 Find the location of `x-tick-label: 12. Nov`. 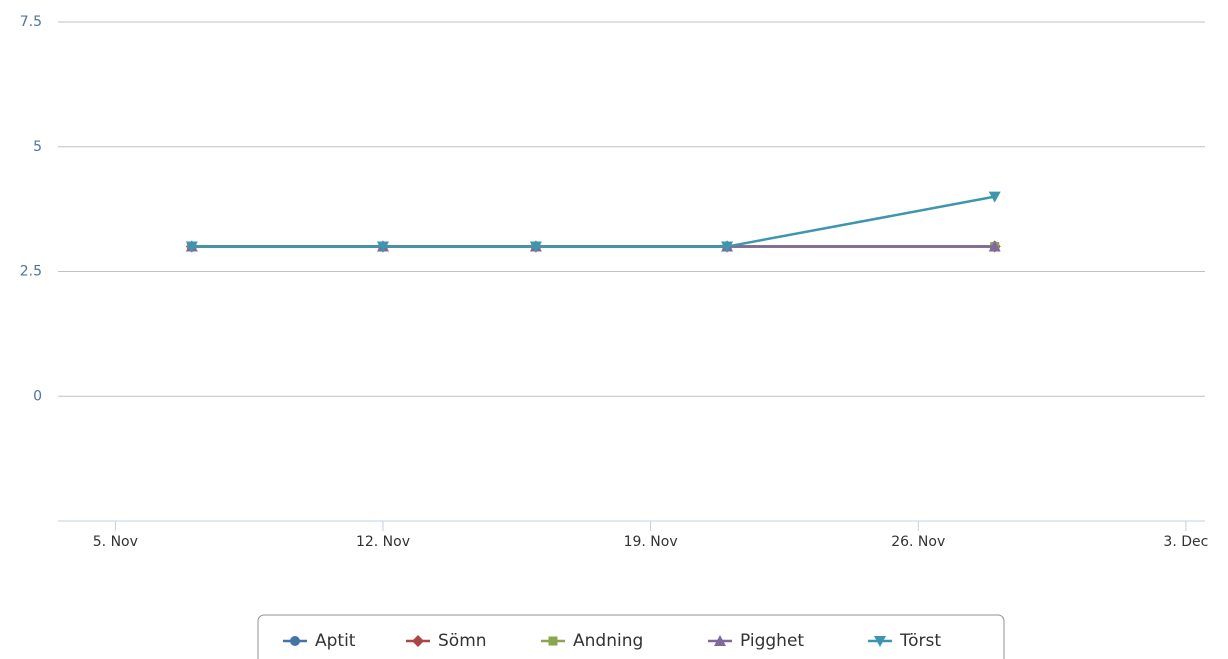

x-tick-label: 12. Nov is located at coordinates (383, 542).